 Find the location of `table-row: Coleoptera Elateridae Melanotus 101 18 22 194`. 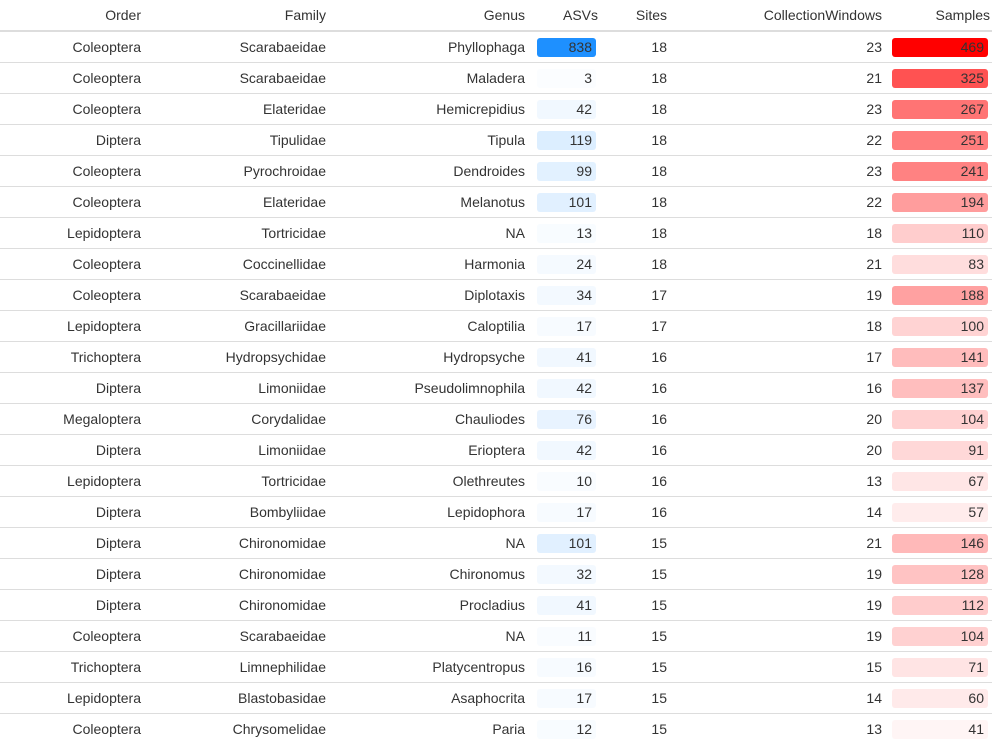

table-row: Coleoptera Elateridae Melanotus 101 18 22 194 is located at coordinates (496, 202).